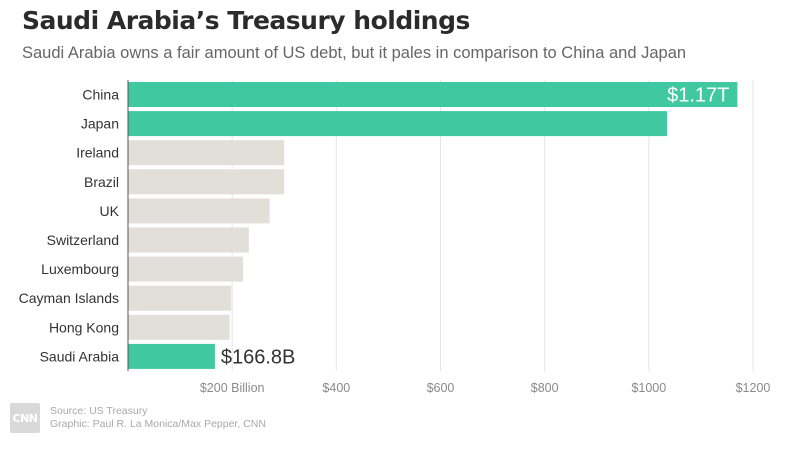 The image size is (790, 451). Describe the element at coordinates (545, 388) in the screenshot. I see `x-tick-label: $800` at that location.